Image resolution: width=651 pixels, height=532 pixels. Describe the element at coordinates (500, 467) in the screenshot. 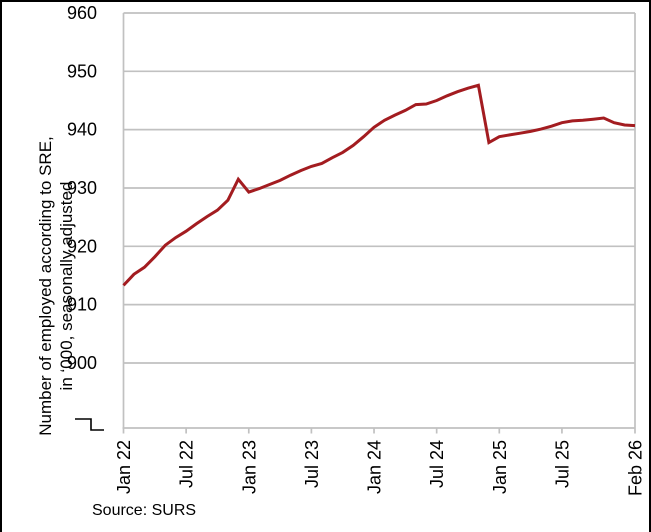

I see `x-tick-label: Jan 25` at that location.